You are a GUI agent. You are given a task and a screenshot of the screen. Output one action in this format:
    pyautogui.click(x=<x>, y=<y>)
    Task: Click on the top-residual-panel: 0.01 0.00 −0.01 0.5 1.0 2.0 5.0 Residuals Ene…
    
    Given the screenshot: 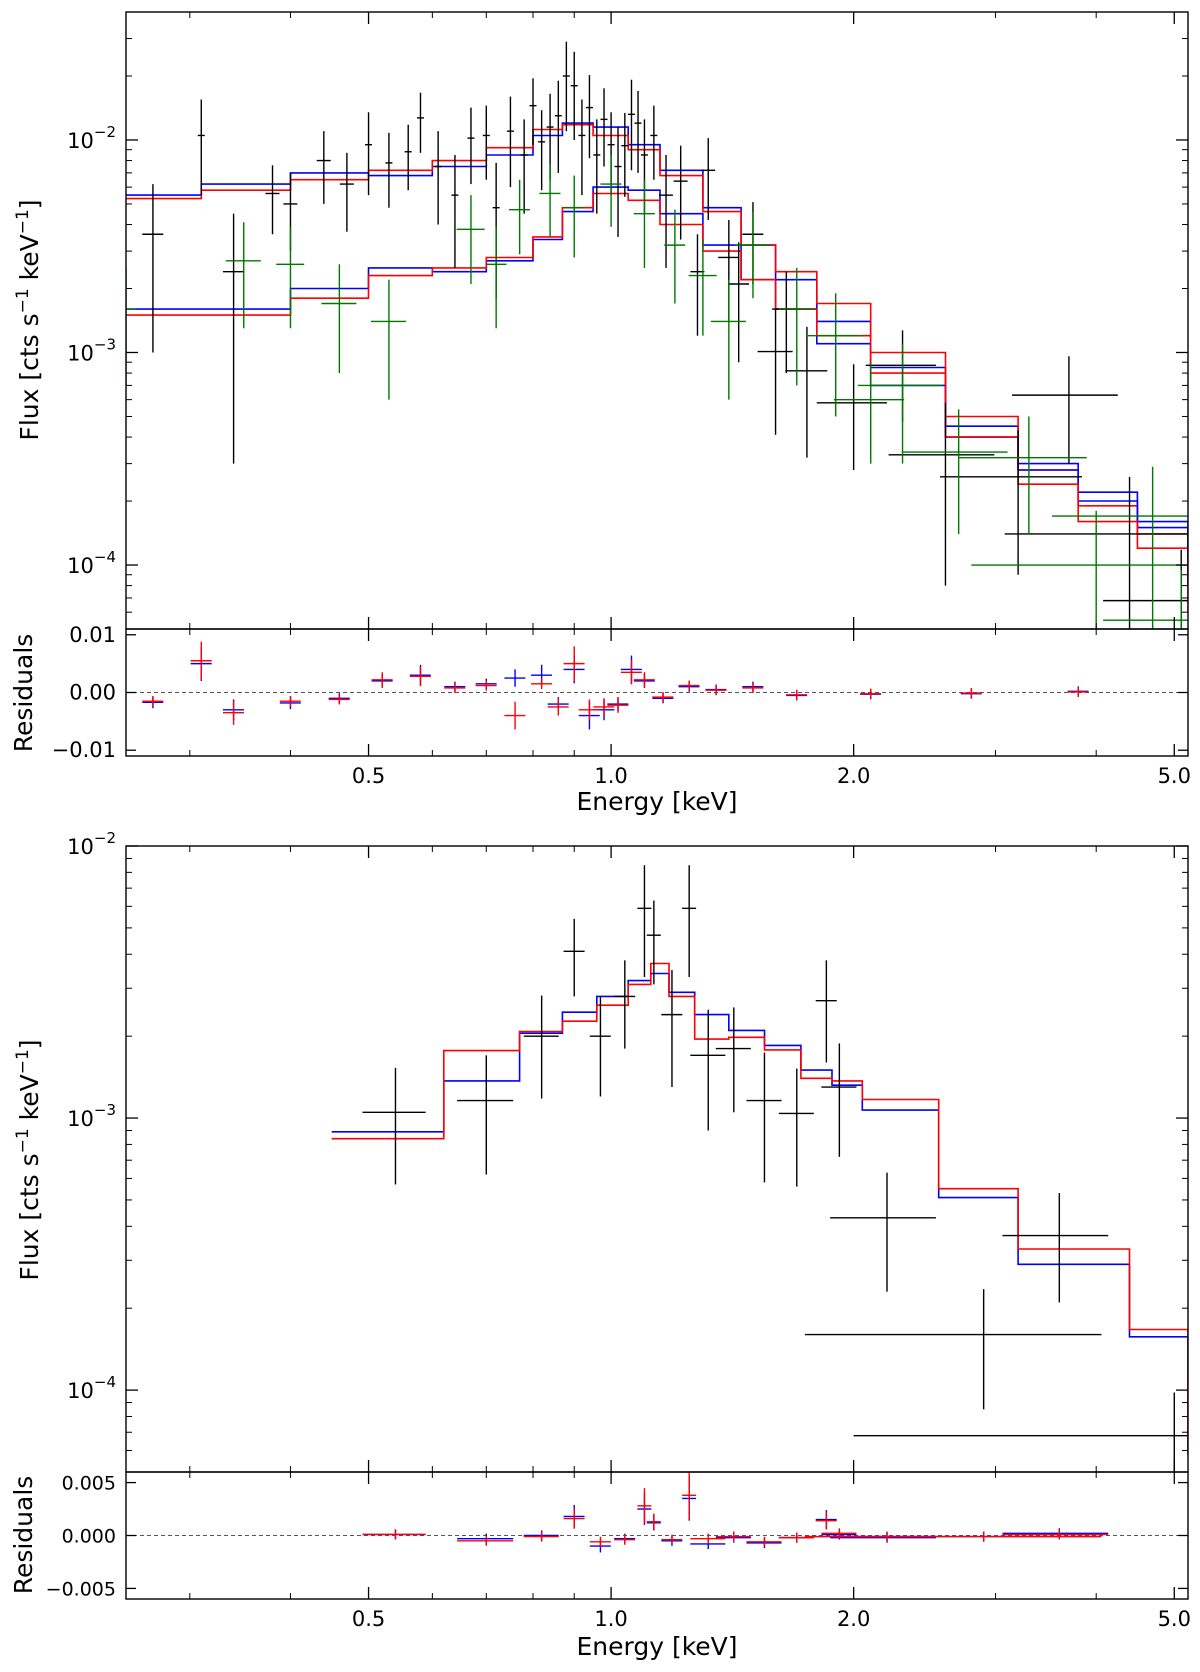 What is the action you would take?
    pyautogui.click(x=600, y=719)
    